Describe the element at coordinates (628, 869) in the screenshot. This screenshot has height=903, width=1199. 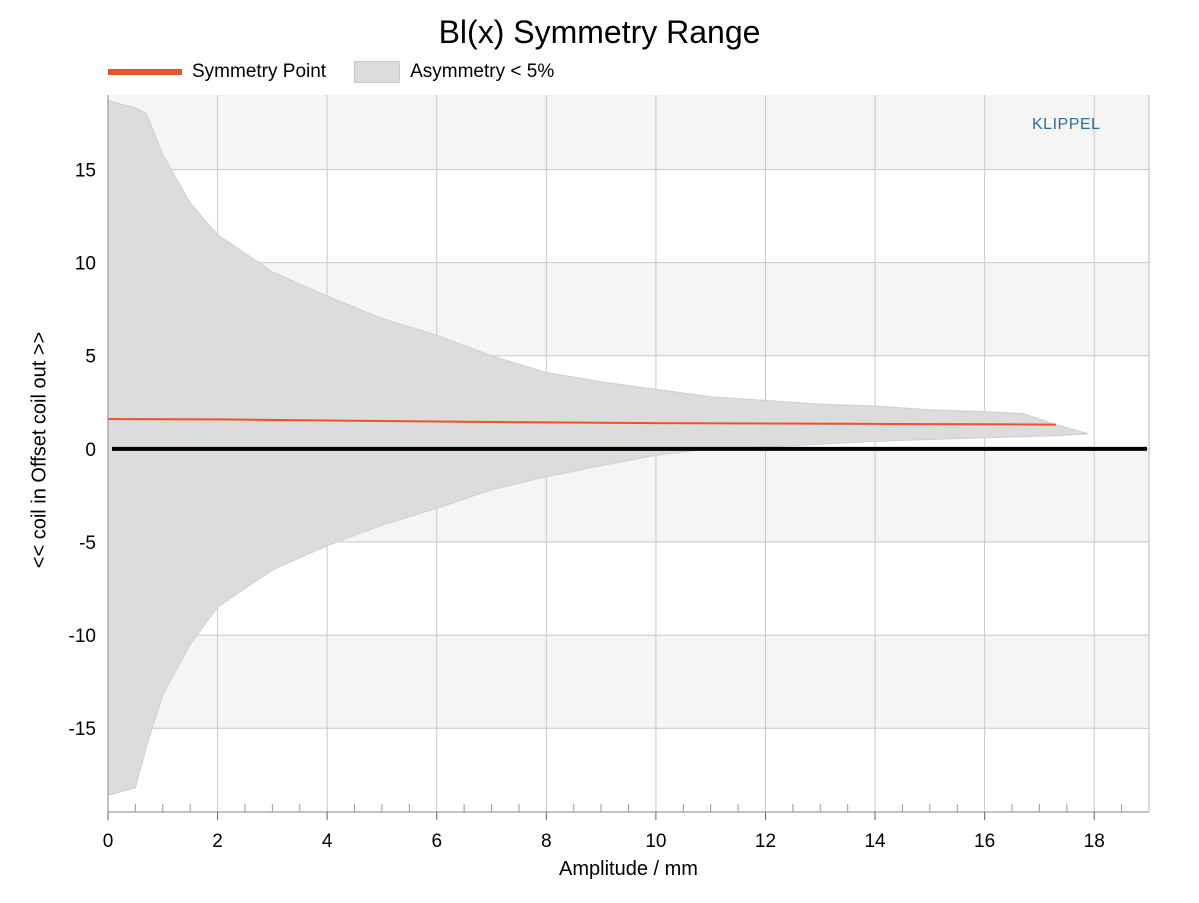
I see `x-axis-label: Amplitude / mm` at that location.